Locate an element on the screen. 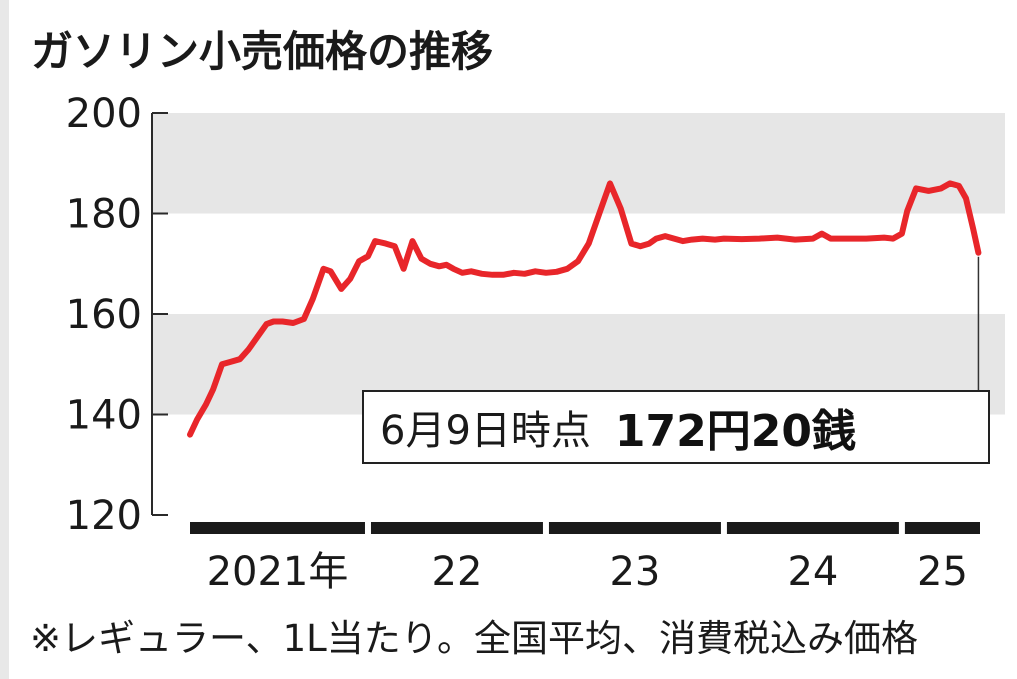 Image resolution: width=1017 pixels, height=679 pixels. chart-title: ガソリン小売価格の推移 is located at coordinates (262, 51).